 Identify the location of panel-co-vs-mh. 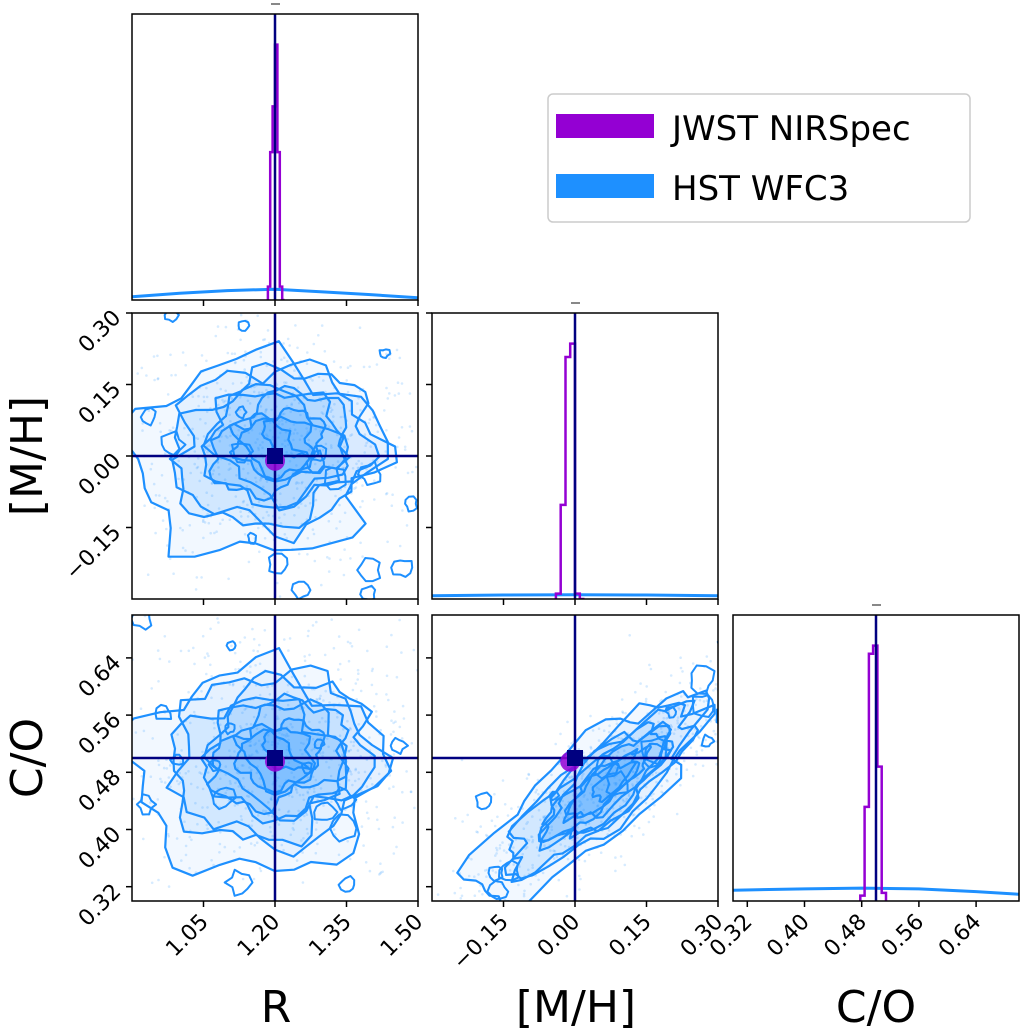
(575, 758).